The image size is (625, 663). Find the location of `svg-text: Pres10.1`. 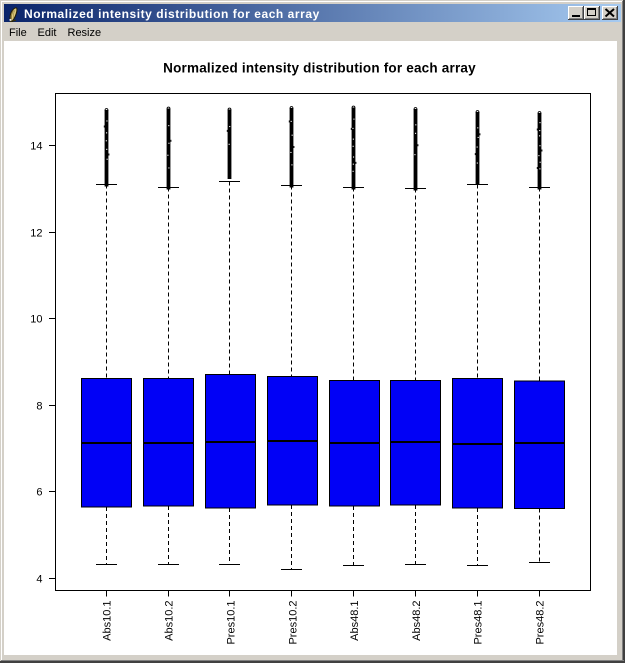

svg-text: Pres10.1 is located at coordinates (231, 623).